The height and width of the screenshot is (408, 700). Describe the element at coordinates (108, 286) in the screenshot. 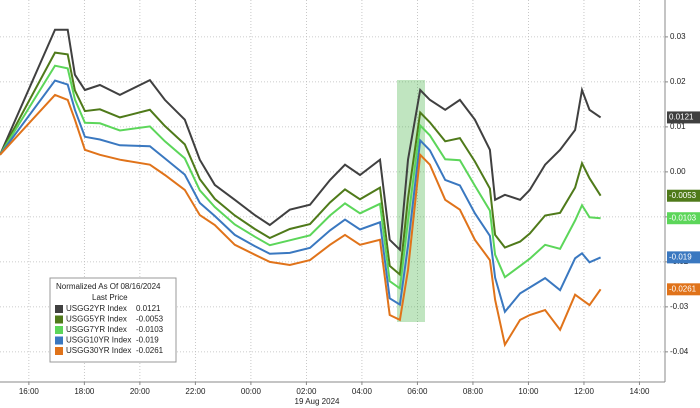

I see `legend-title: Normalized As Of 08/16/2024` at that location.